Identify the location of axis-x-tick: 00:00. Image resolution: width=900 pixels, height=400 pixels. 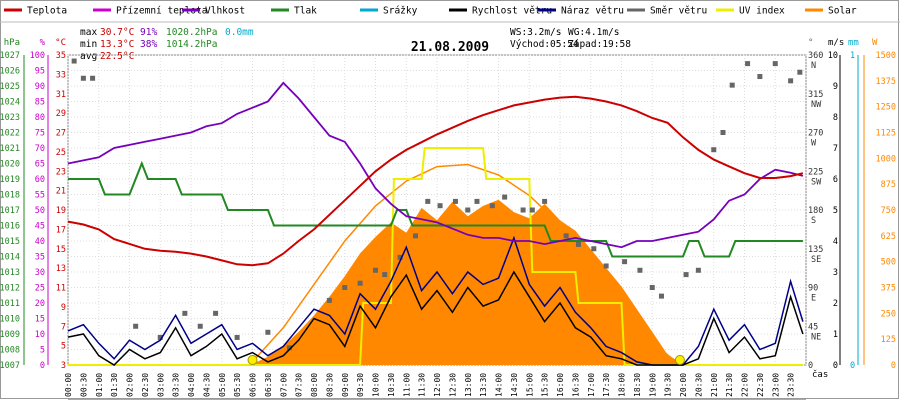
(68, 385).